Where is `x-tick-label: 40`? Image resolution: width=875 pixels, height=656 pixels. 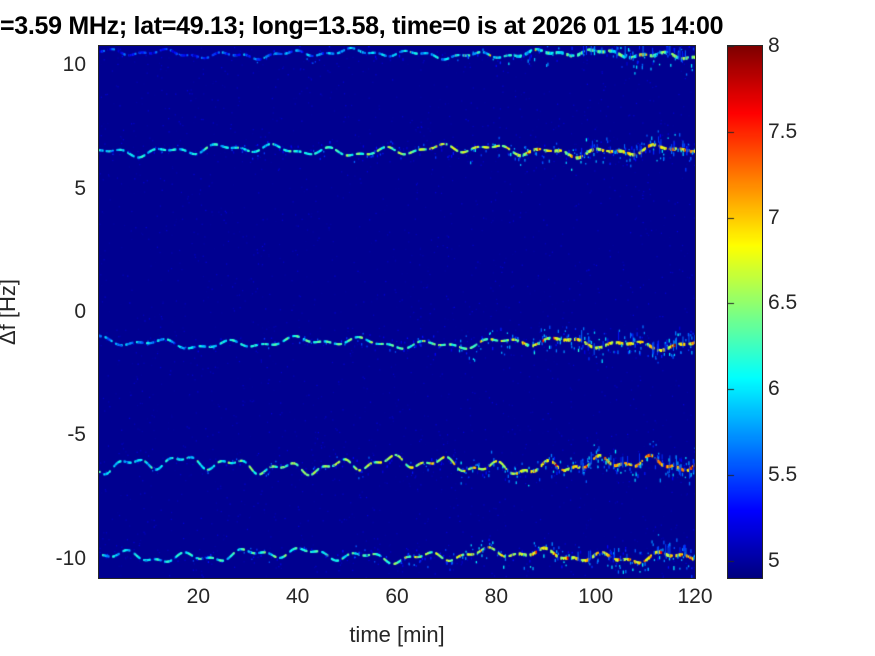 x-tick-label: 40 is located at coordinates (297, 596).